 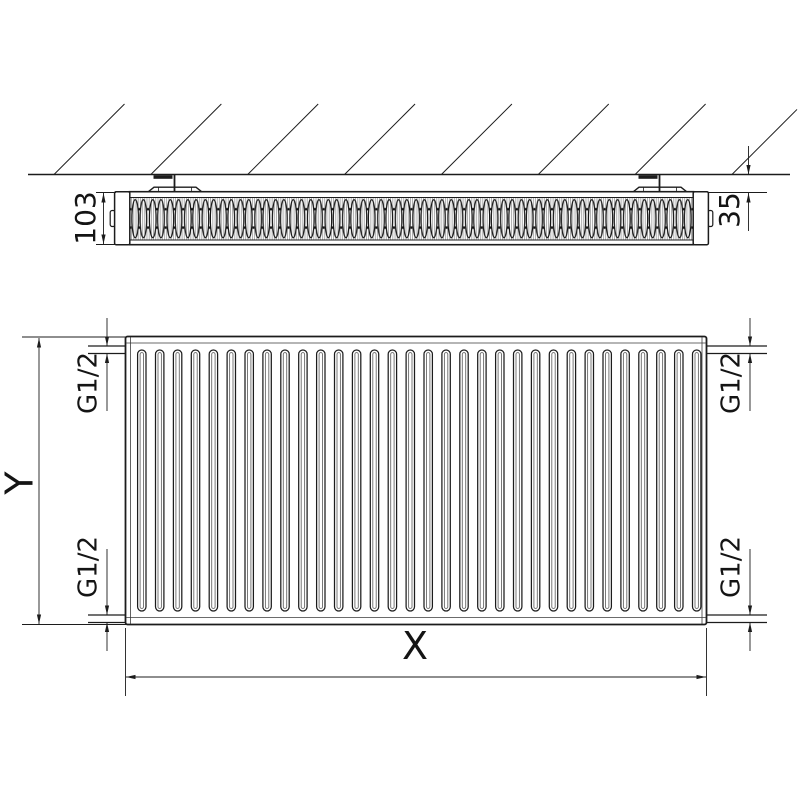 What do you see at coordinates (425, 139) in the screenshot?
I see `wall-hatching` at bounding box center [425, 139].